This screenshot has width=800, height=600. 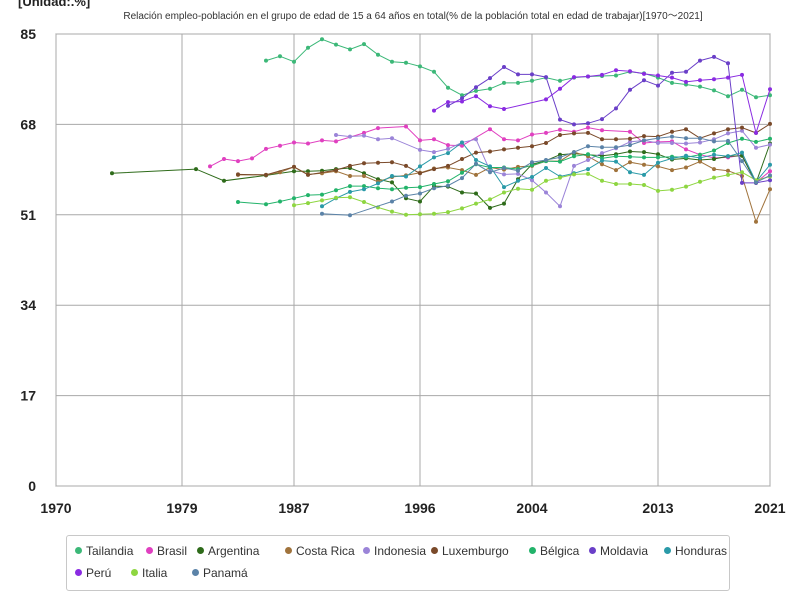 What do you see at coordinates (554, 551) in the screenshot?
I see `legend-item: Bélgica` at bounding box center [554, 551].